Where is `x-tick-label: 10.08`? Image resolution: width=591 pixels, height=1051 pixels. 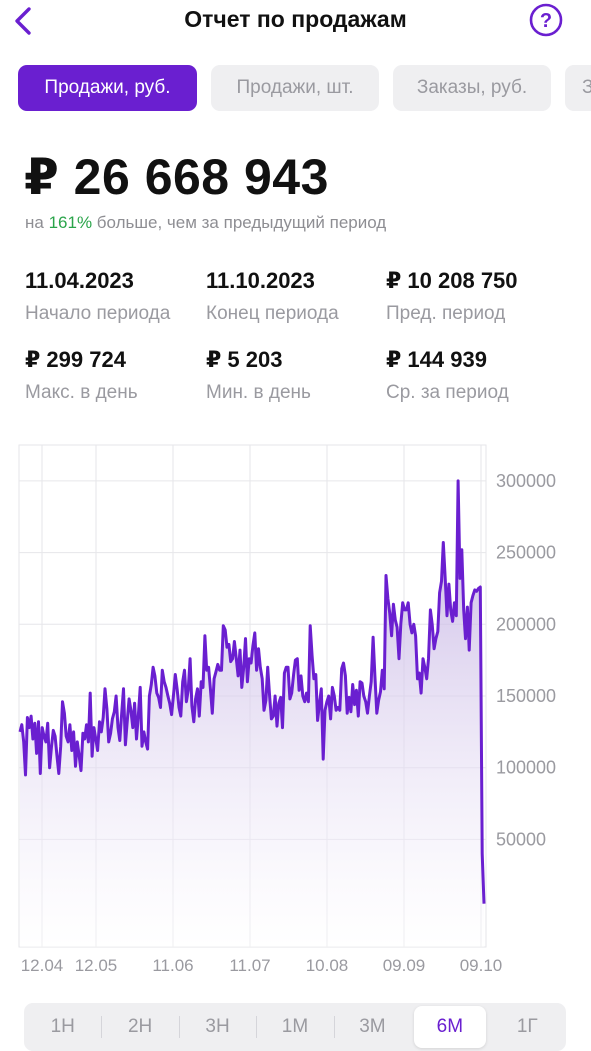
x-tick-label: 10.08 is located at coordinates (327, 965).